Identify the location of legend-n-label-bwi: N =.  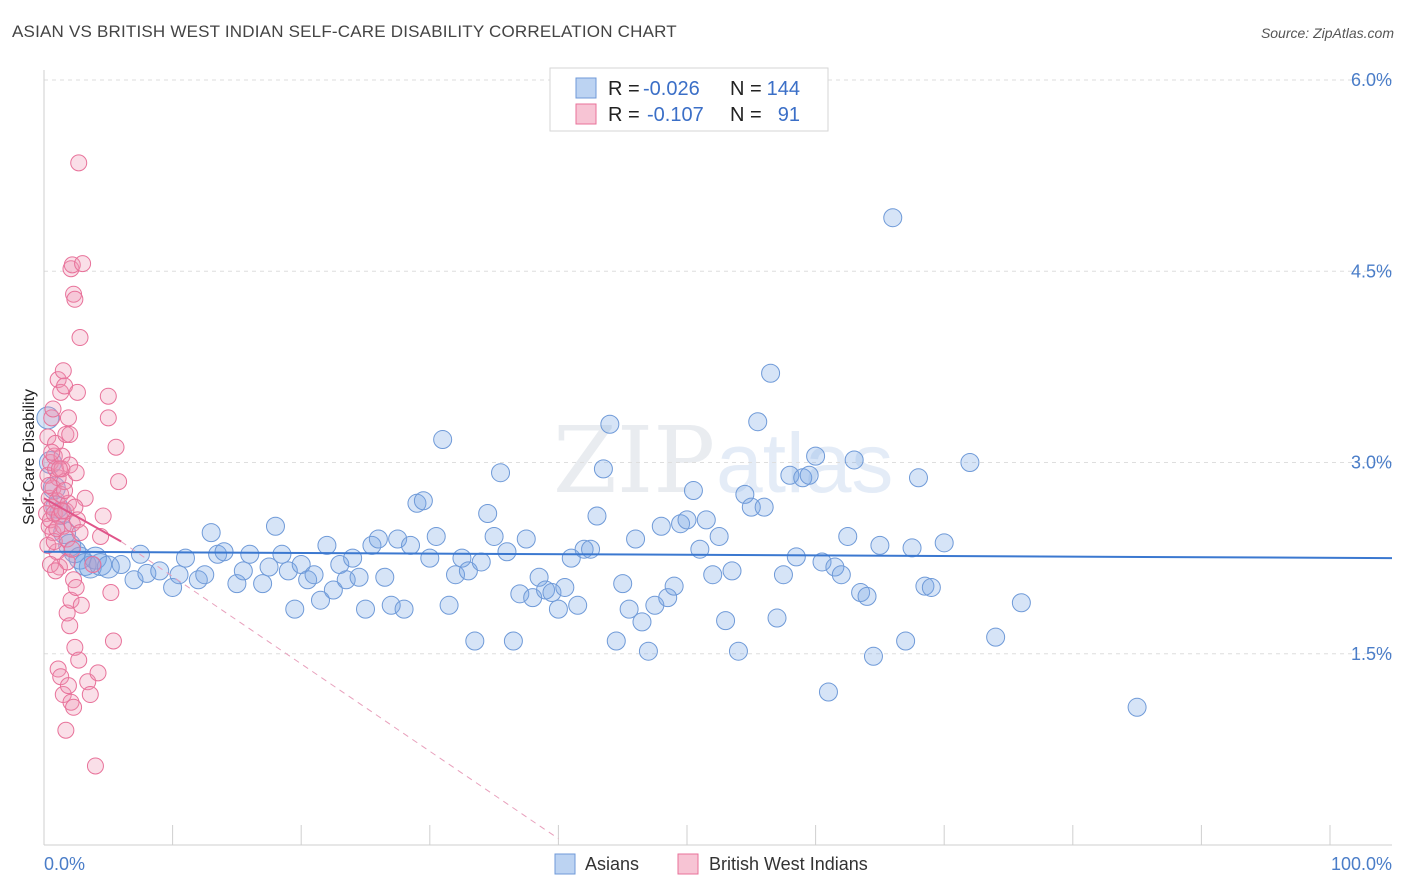
(746, 115).